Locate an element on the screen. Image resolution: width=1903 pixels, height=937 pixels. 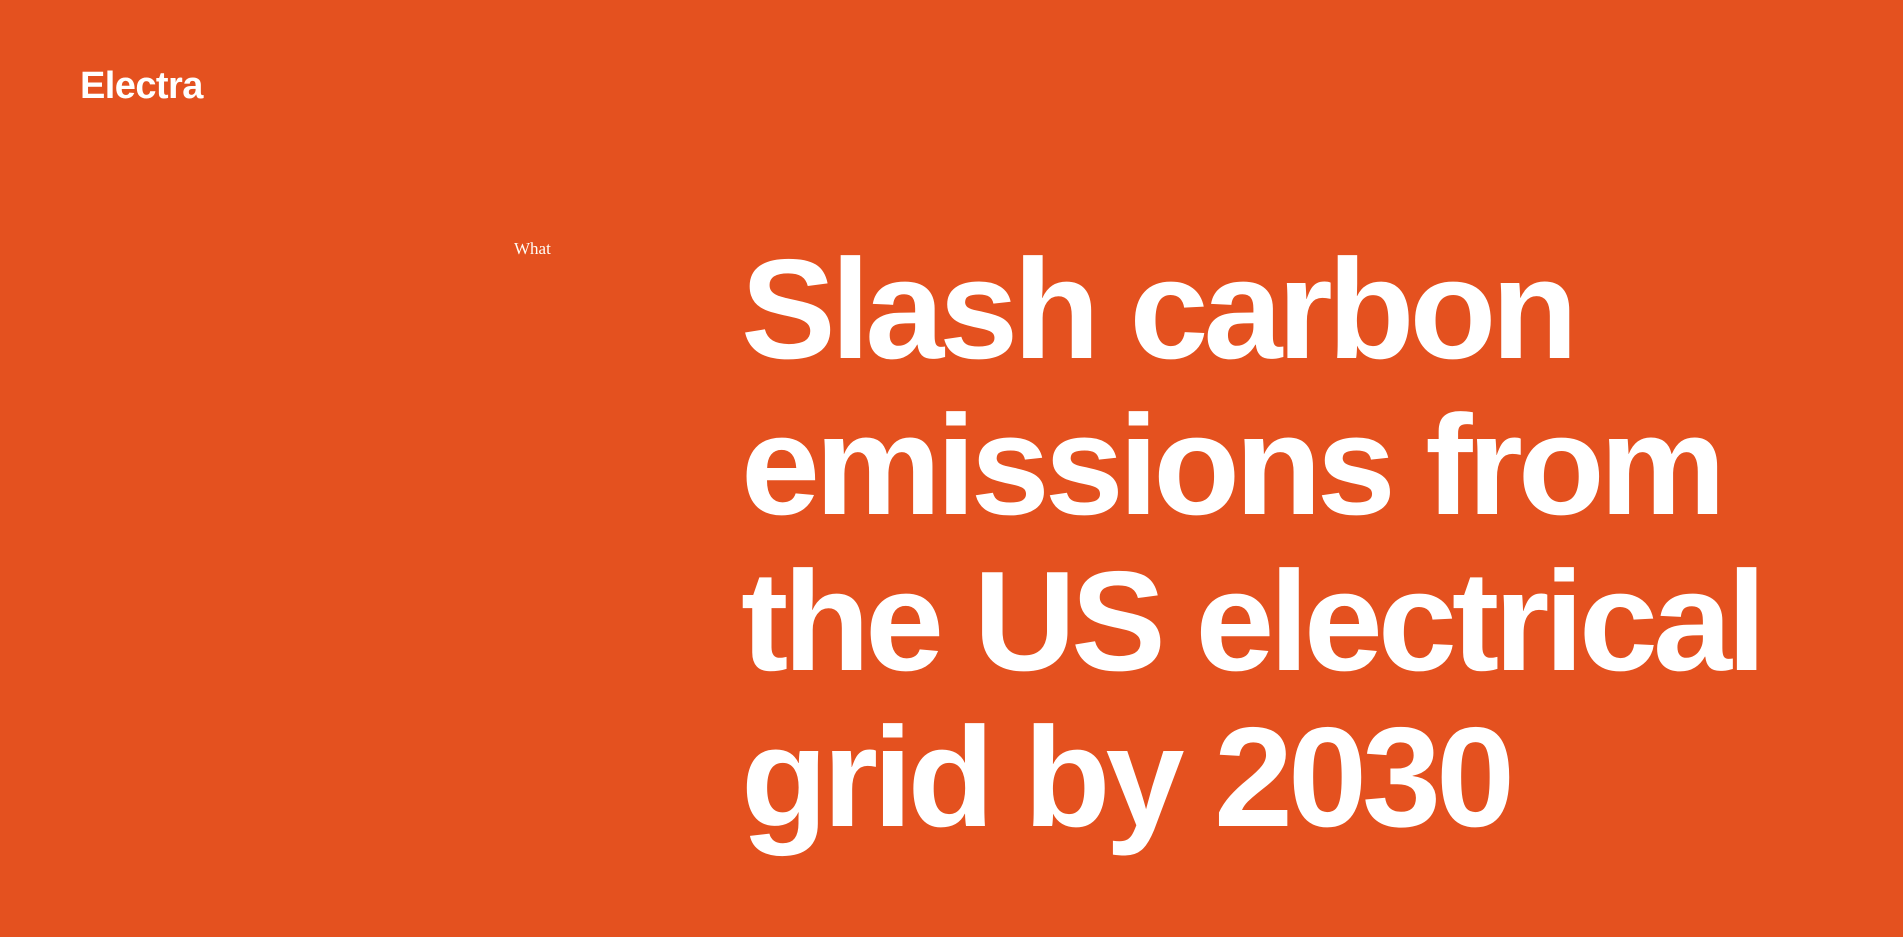
section-label-what: What is located at coordinates (532, 248).